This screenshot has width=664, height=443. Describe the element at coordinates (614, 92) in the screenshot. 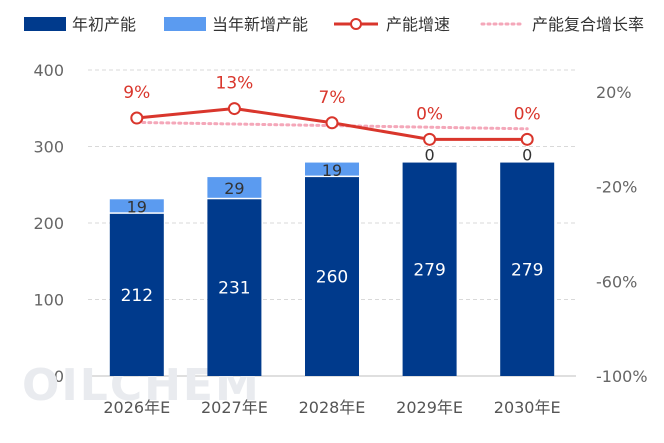

I see `right-tick-label: 20%` at that location.